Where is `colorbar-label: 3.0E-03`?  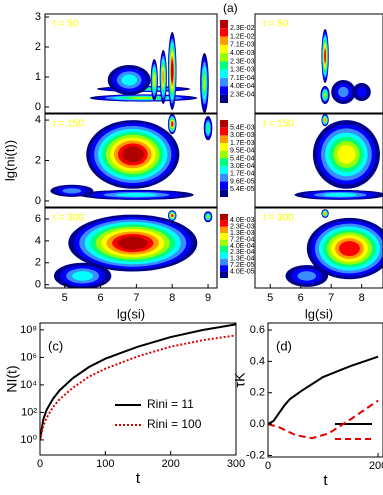 colorbar-label: 3.0E-03 is located at coordinates (242, 135).